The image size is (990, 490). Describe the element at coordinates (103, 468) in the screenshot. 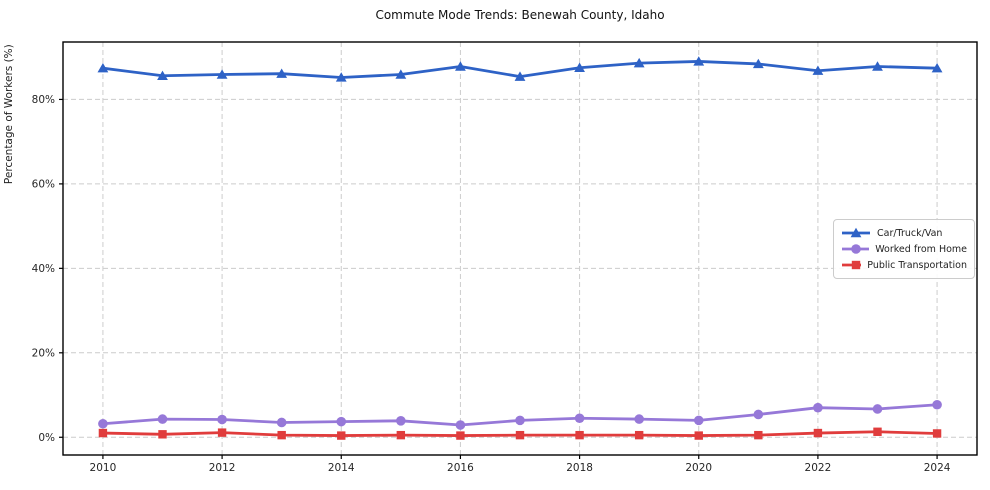

I see `x-tick-label: 2010` at that location.